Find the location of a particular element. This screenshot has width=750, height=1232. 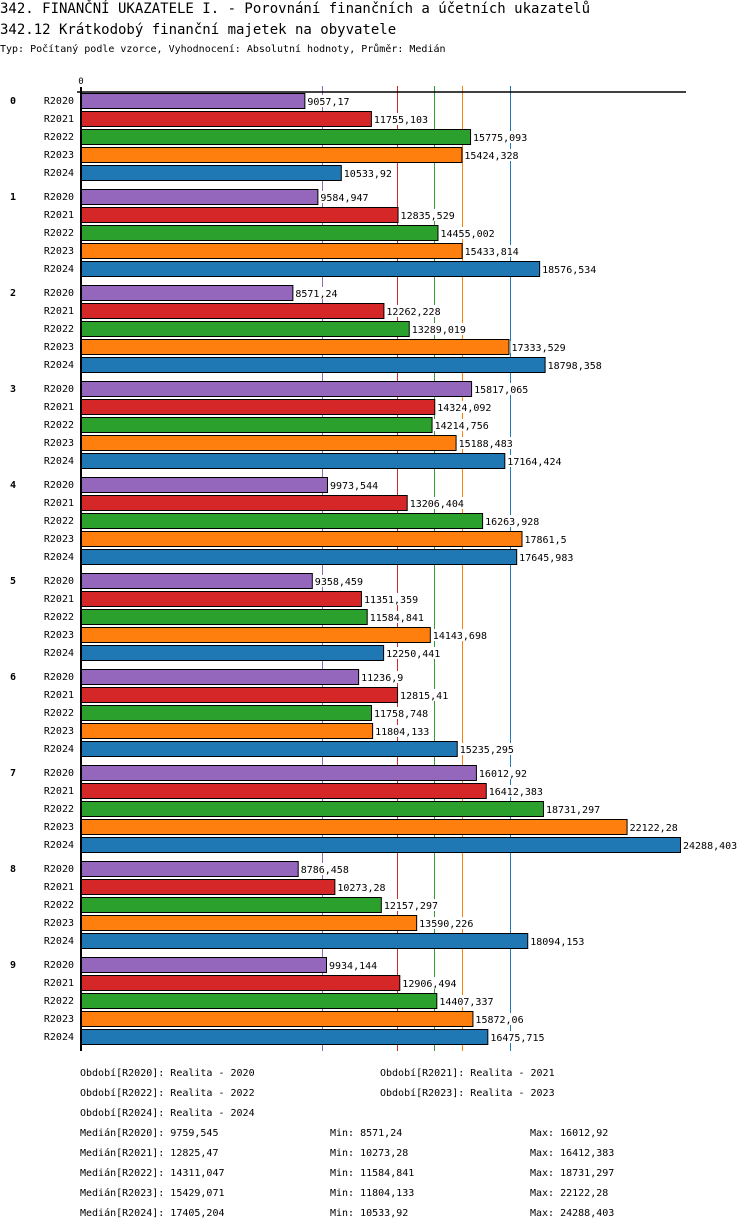

stat-min-r2020: Min: 8571,24 is located at coordinates (366, 1133).